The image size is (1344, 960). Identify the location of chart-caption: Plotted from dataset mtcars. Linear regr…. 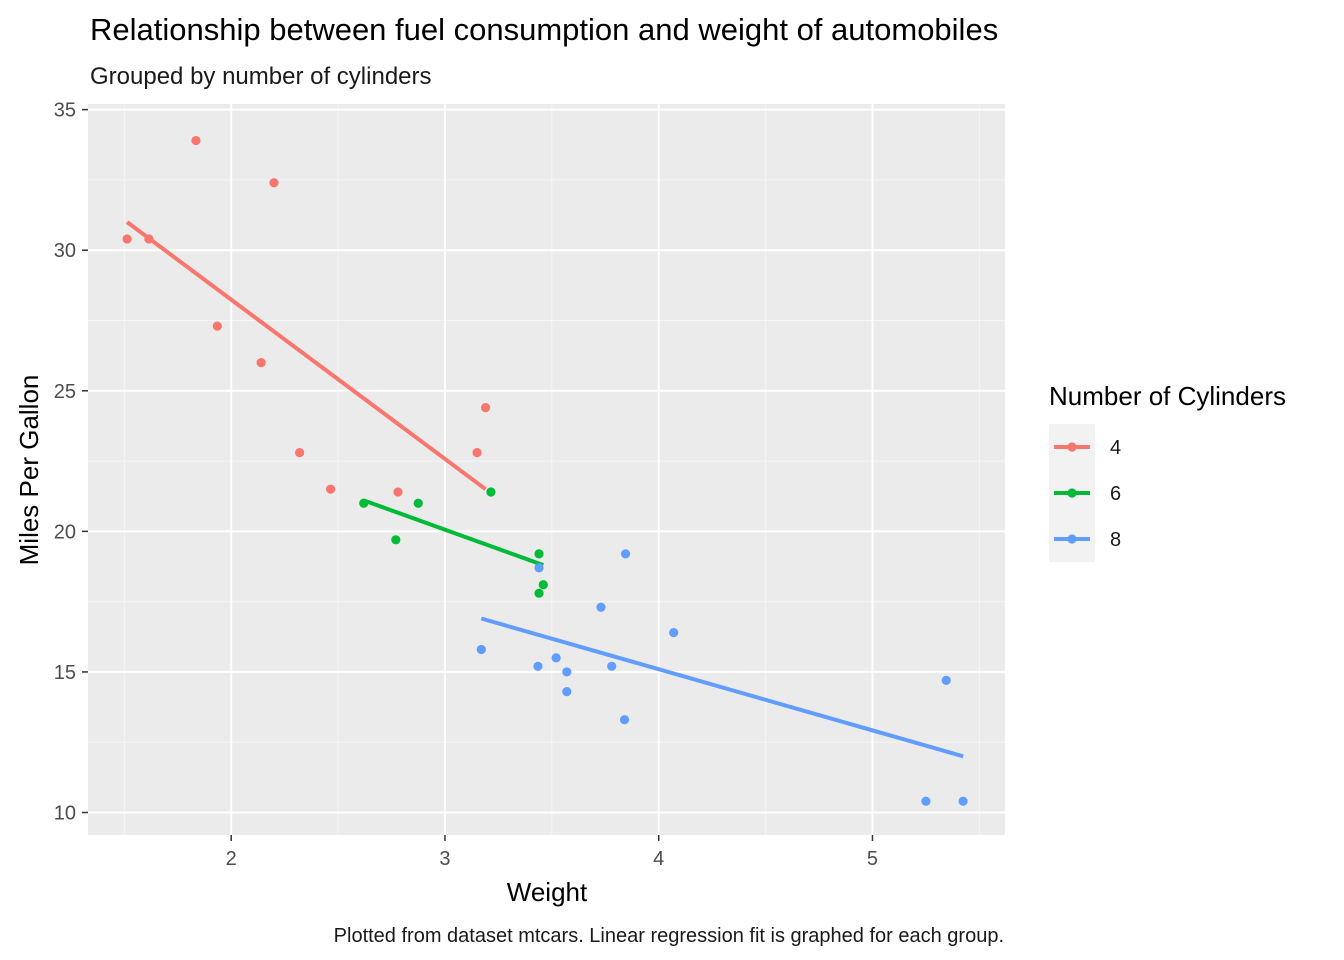
(669, 936).